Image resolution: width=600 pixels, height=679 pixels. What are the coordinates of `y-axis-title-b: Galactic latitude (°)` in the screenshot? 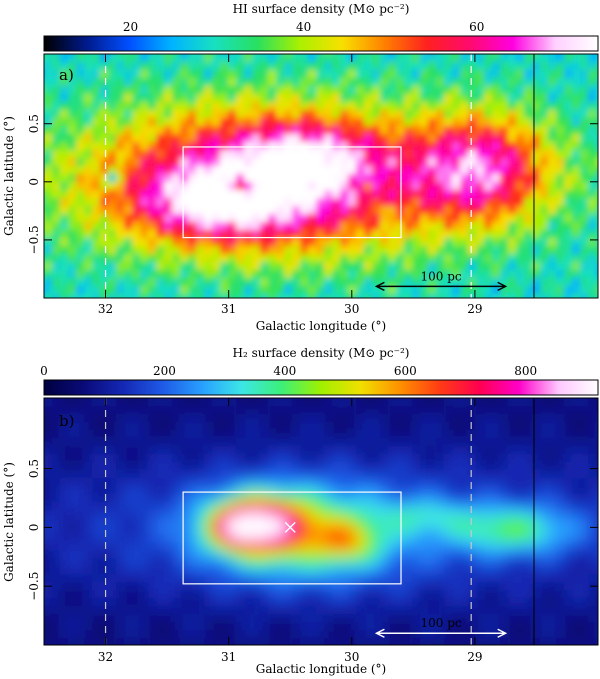 It's located at (9, 522).